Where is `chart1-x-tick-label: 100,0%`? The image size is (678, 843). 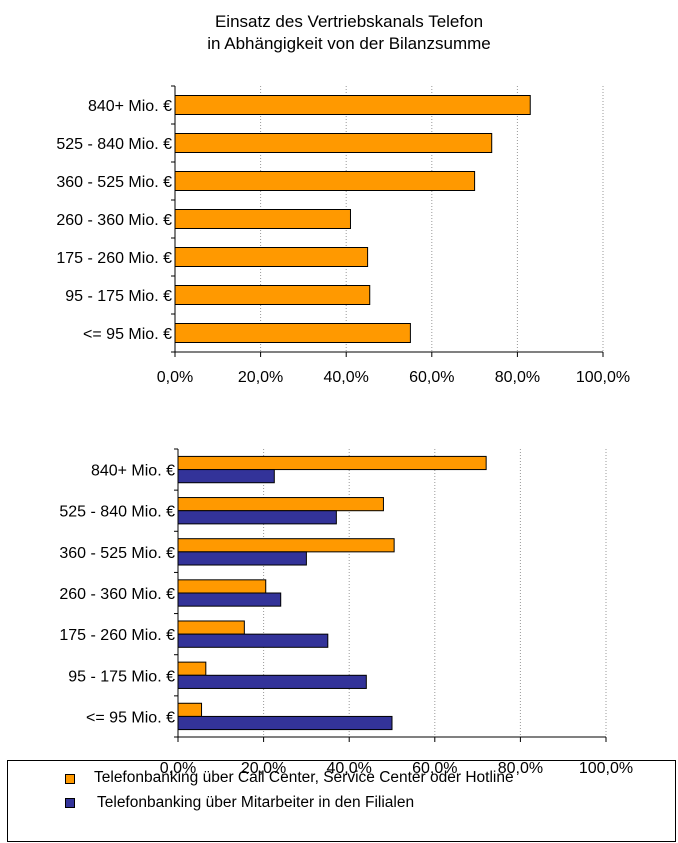
chart1-x-tick-label: 100,0% is located at coordinates (603, 377).